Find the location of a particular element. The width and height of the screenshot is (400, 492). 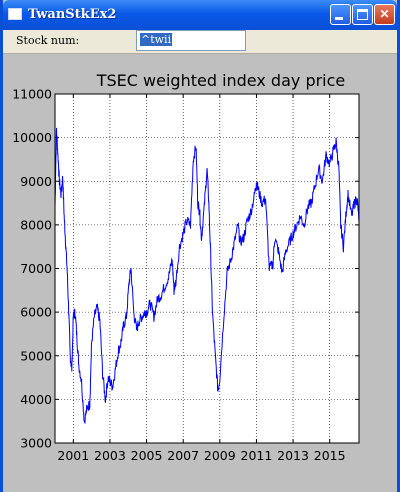

chart-title: TSEC weighted index day price is located at coordinates (221, 80).